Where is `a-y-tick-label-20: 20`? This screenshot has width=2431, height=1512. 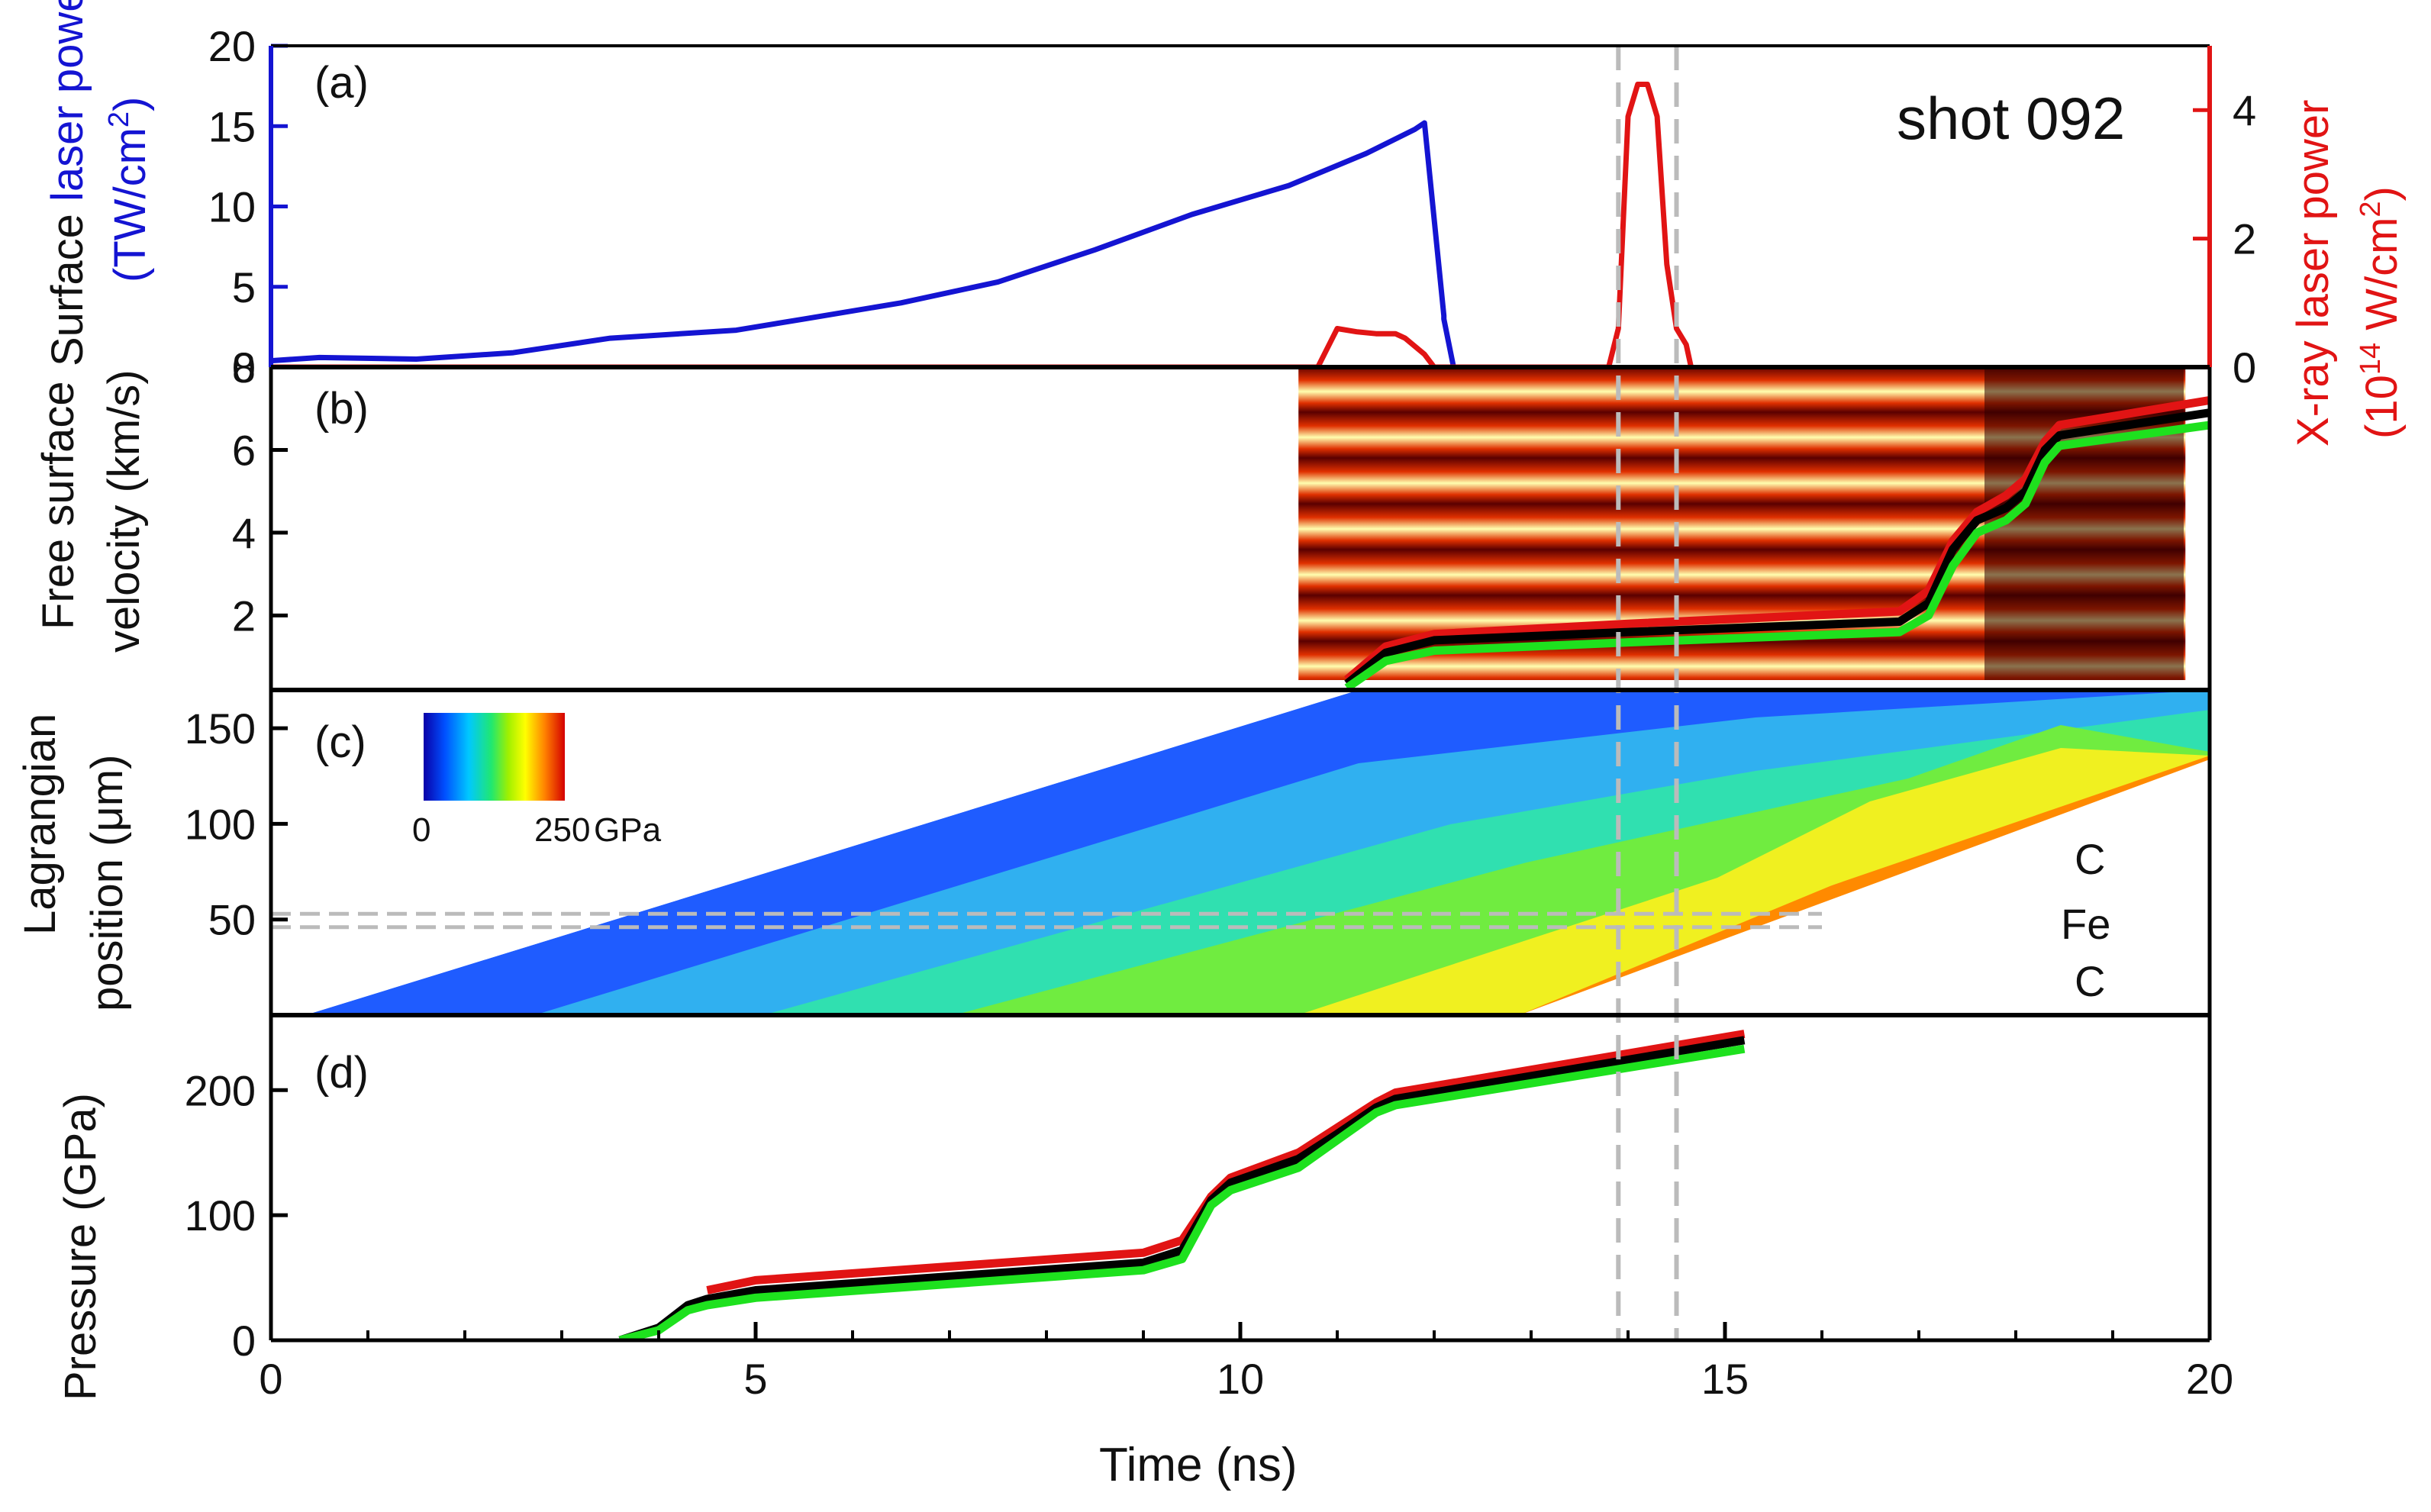
a-y-tick-label-20: 20 is located at coordinates (232, 46).